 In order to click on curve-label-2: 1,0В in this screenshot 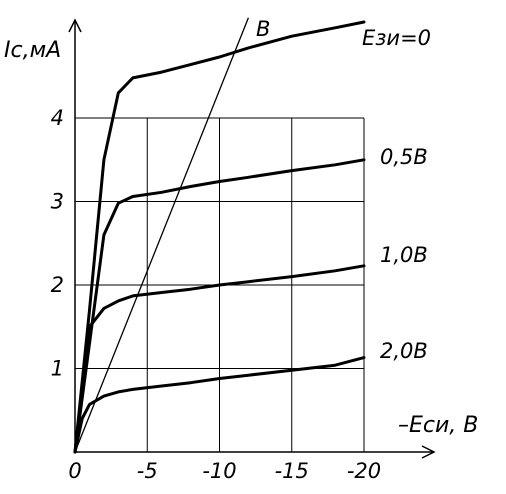, I will do `click(404, 255)`.